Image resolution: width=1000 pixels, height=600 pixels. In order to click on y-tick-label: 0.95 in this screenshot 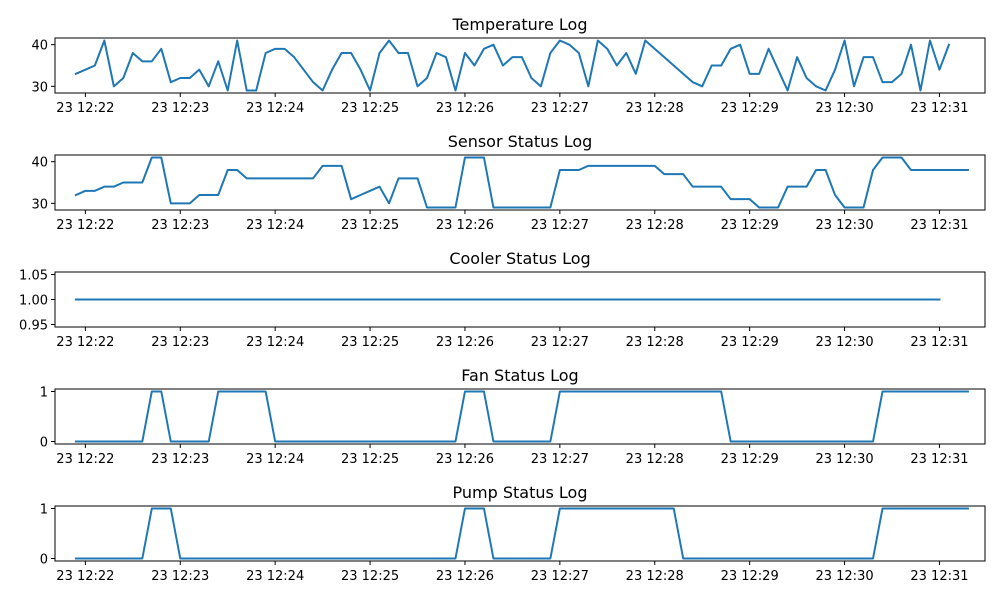, I will do `click(33, 326)`.